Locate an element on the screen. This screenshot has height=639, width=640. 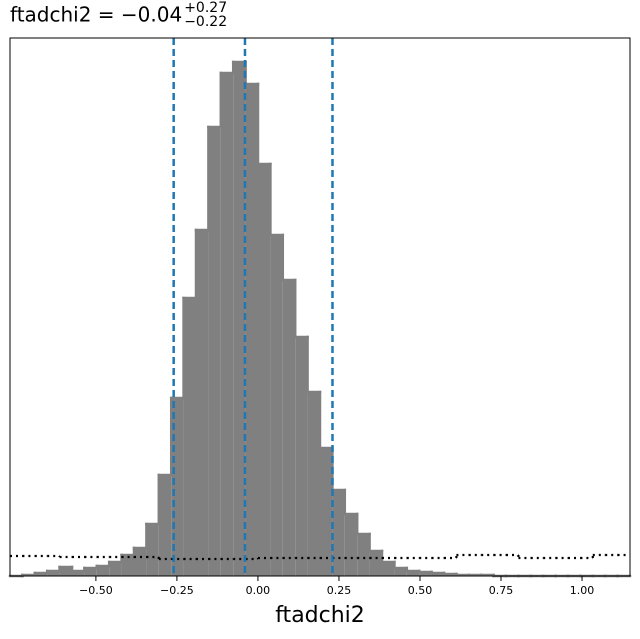
title-lower-error: −0.22 is located at coordinates (205, 22).